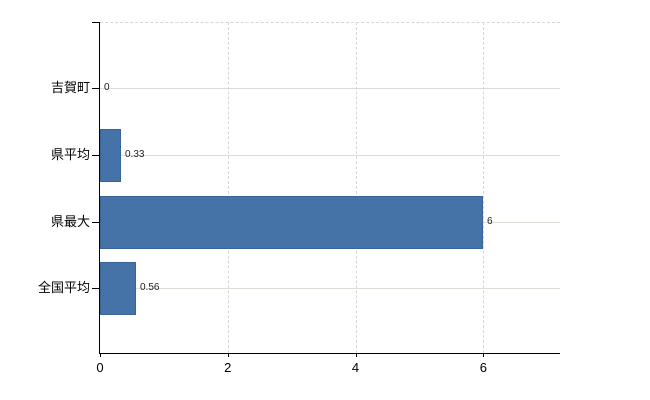 The image size is (650, 400). Describe the element at coordinates (135, 154) in the screenshot. I see `bar-value-label: 0.33` at that location.